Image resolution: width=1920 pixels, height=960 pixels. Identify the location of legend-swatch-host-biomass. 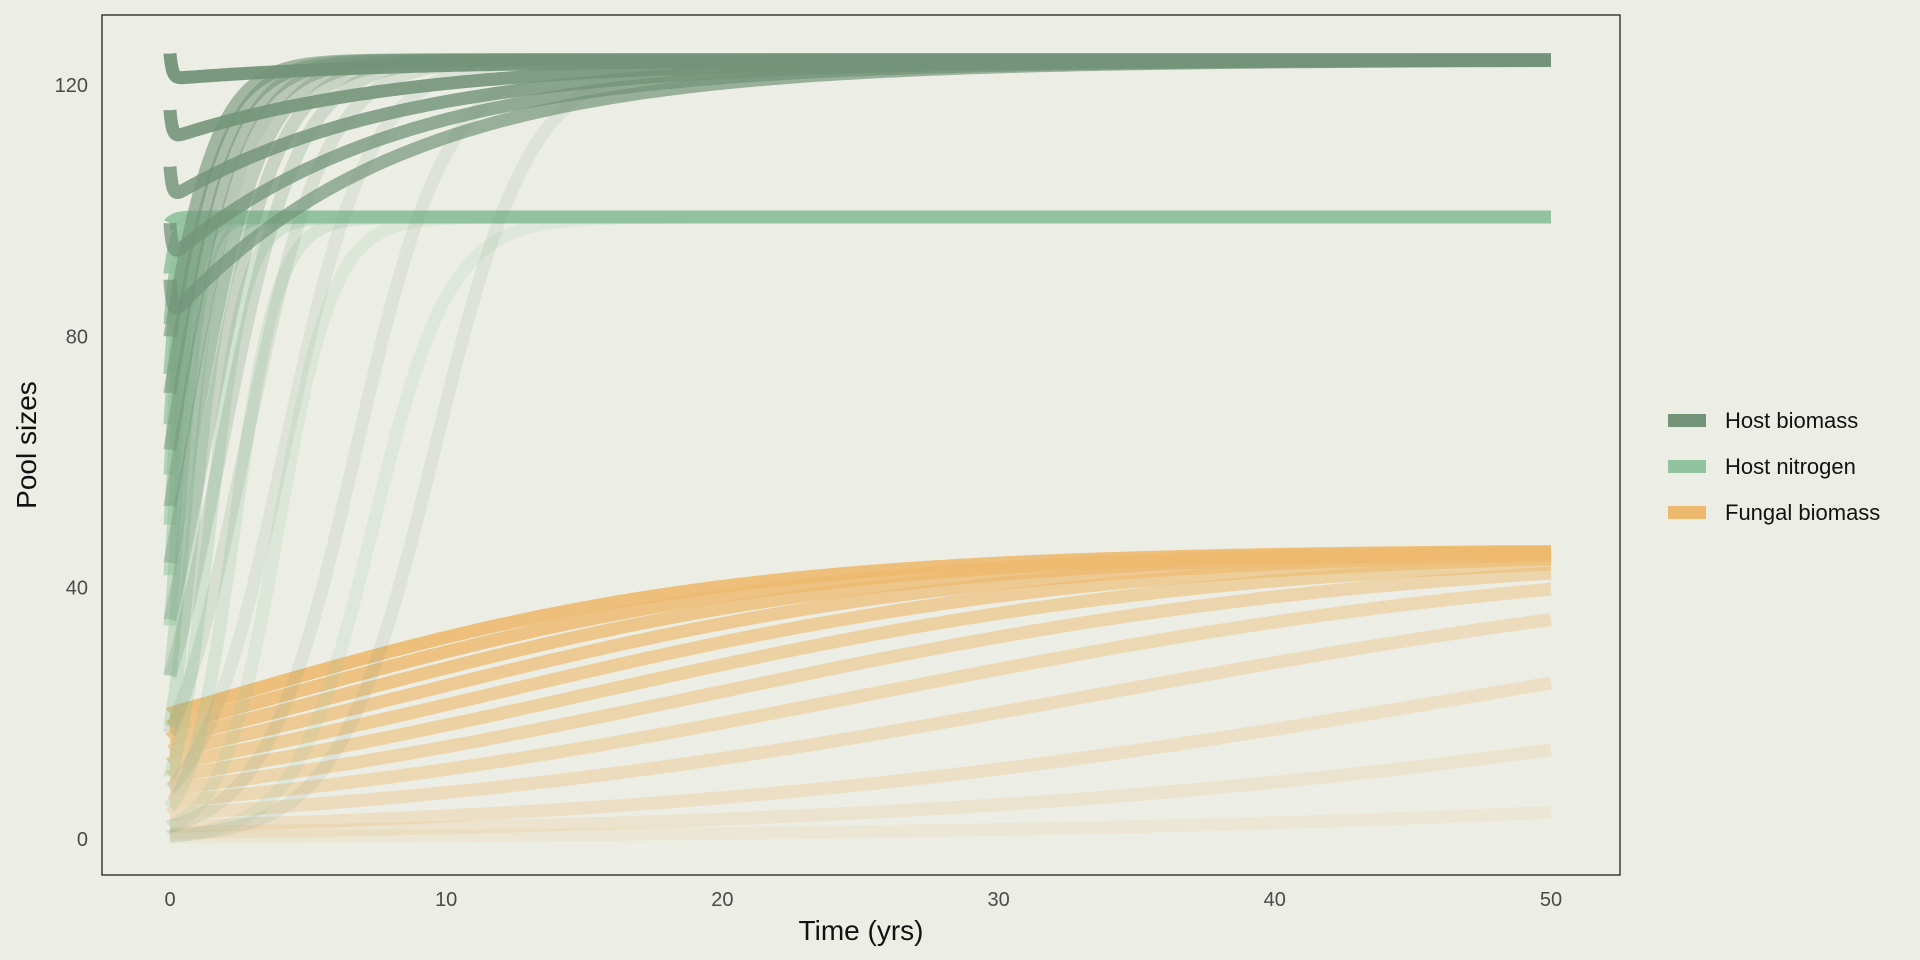
(1687, 420).